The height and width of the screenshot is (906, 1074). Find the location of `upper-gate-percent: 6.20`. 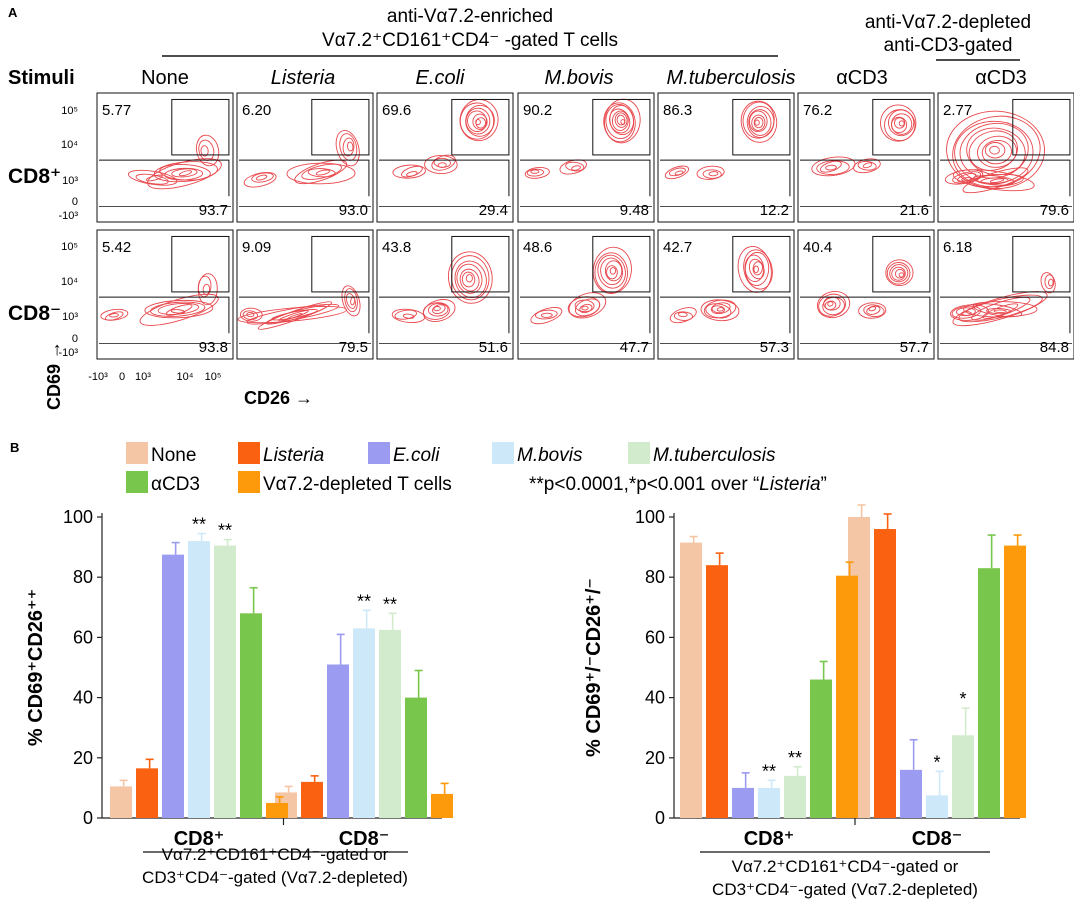

upper-gate-percent: 6.20 is located at coordinates (256, 110).